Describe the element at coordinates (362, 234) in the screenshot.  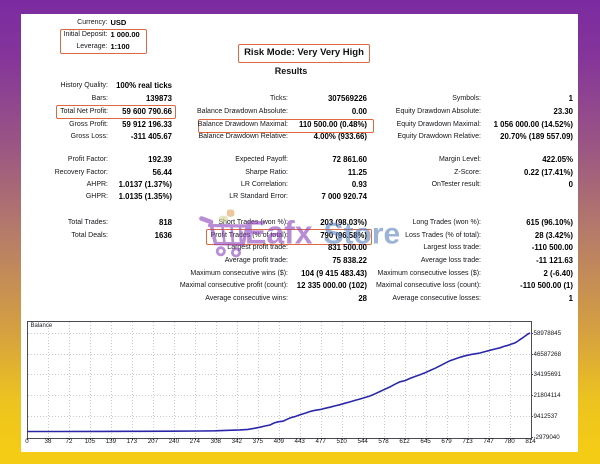
I see `svg-text: Store` at that location.